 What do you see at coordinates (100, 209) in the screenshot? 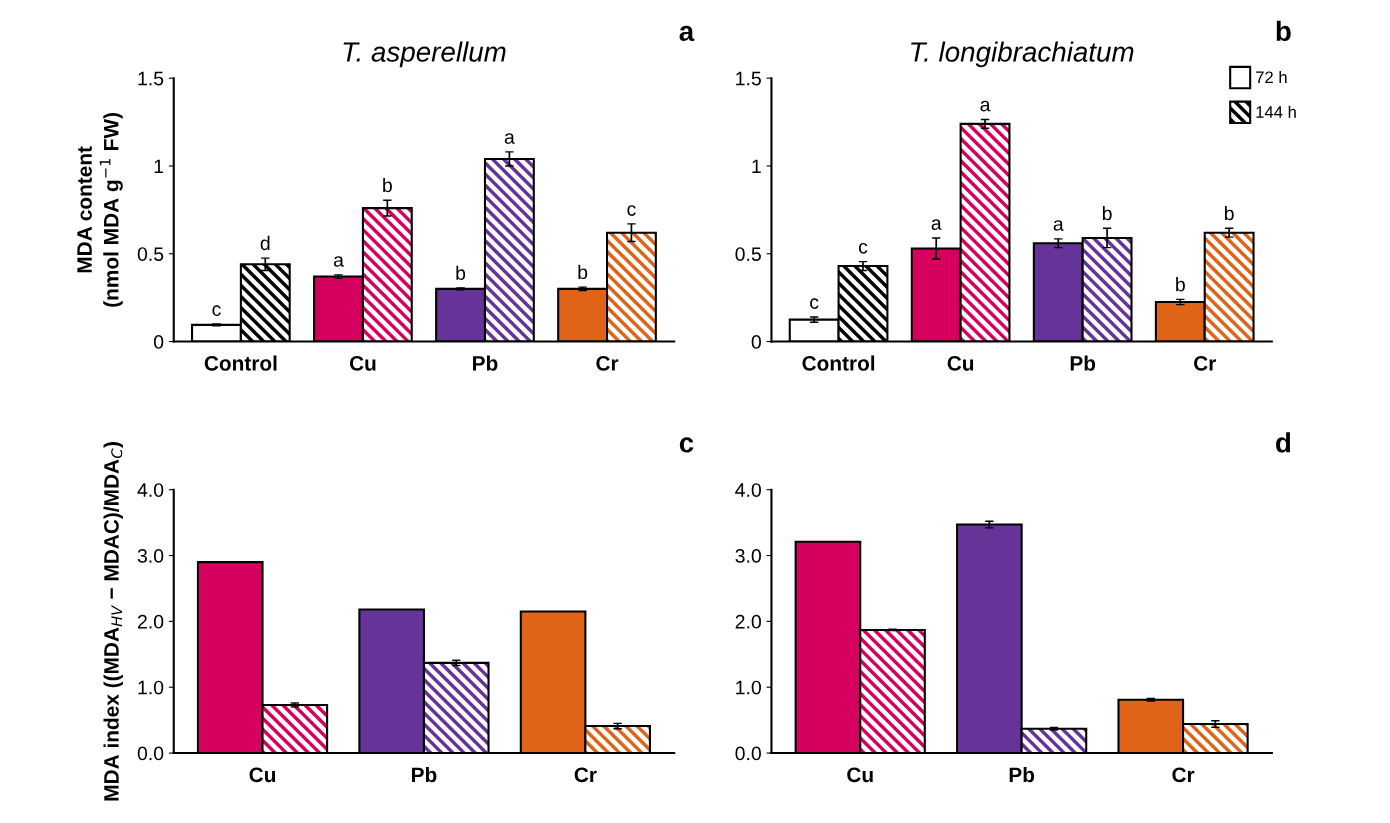
I see `y-axis-title: MDA content (nmol MDA g$^{−1}$ FW)` at bounding box center [100, 209].